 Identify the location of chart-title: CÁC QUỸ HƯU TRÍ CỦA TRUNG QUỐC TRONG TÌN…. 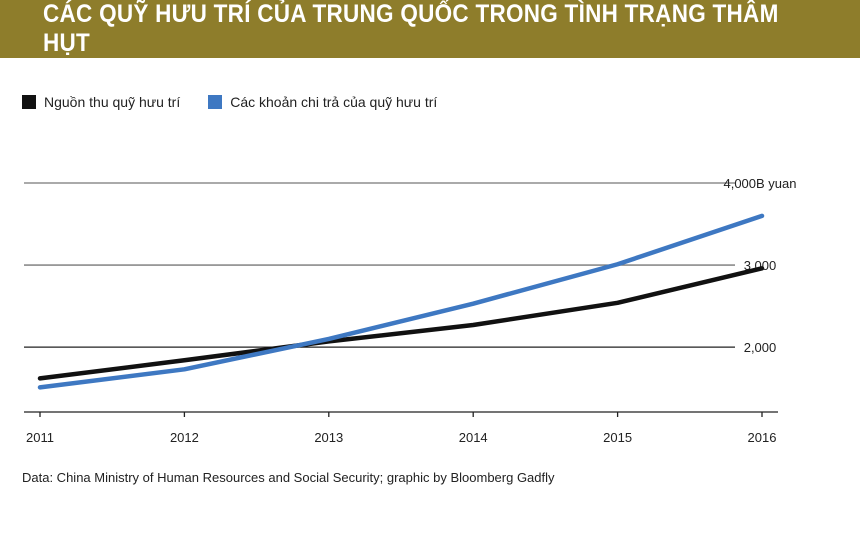
(411, 28).